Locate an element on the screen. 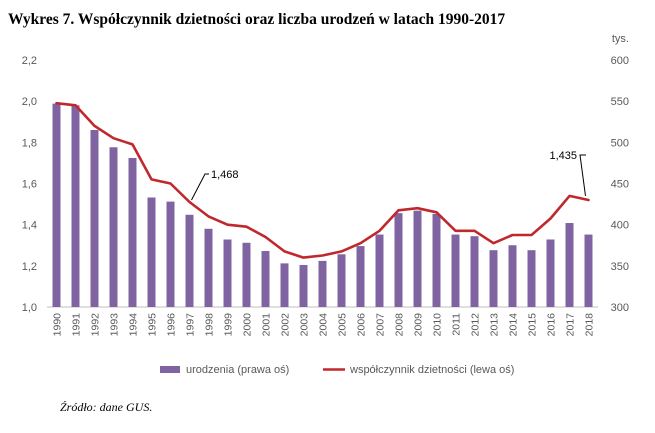  x-tick-label: 1998 is located at coordinates (210, 325).